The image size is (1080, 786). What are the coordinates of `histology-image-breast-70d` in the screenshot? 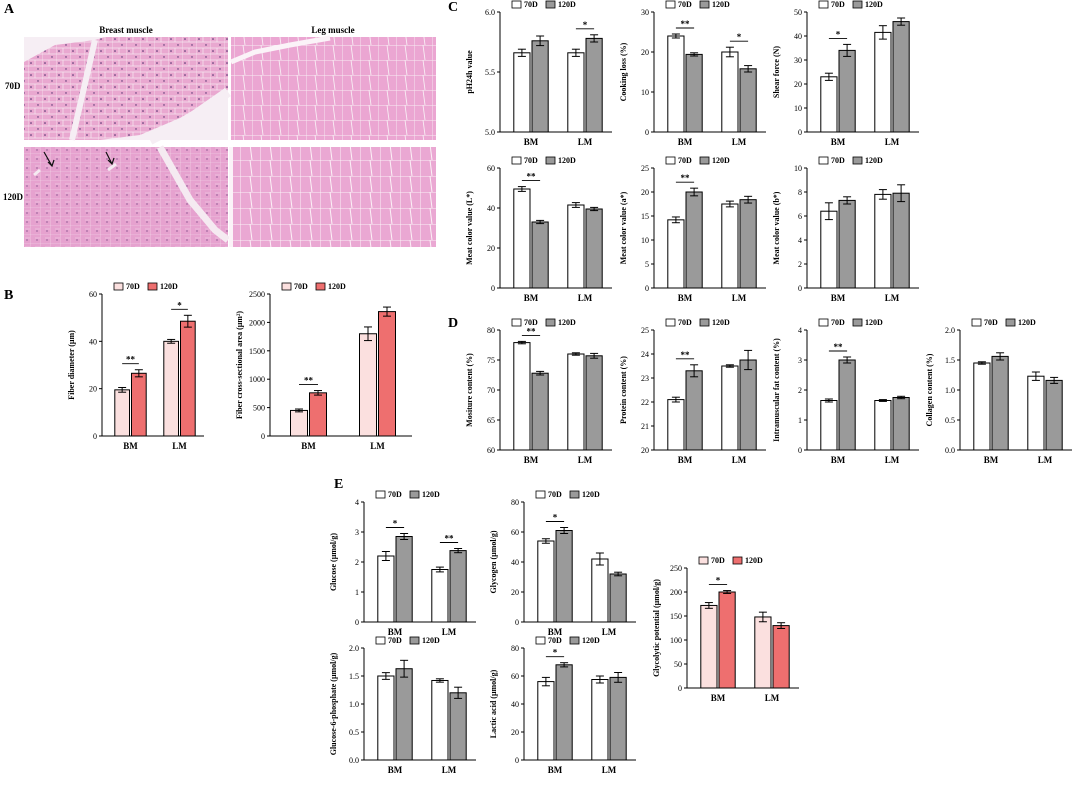 It's located at (127, 91).